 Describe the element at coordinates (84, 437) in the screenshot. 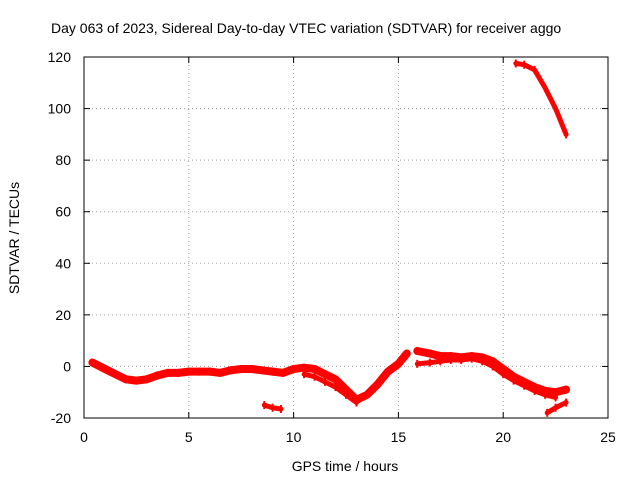

I see `x-tick-label: 0` at that location.